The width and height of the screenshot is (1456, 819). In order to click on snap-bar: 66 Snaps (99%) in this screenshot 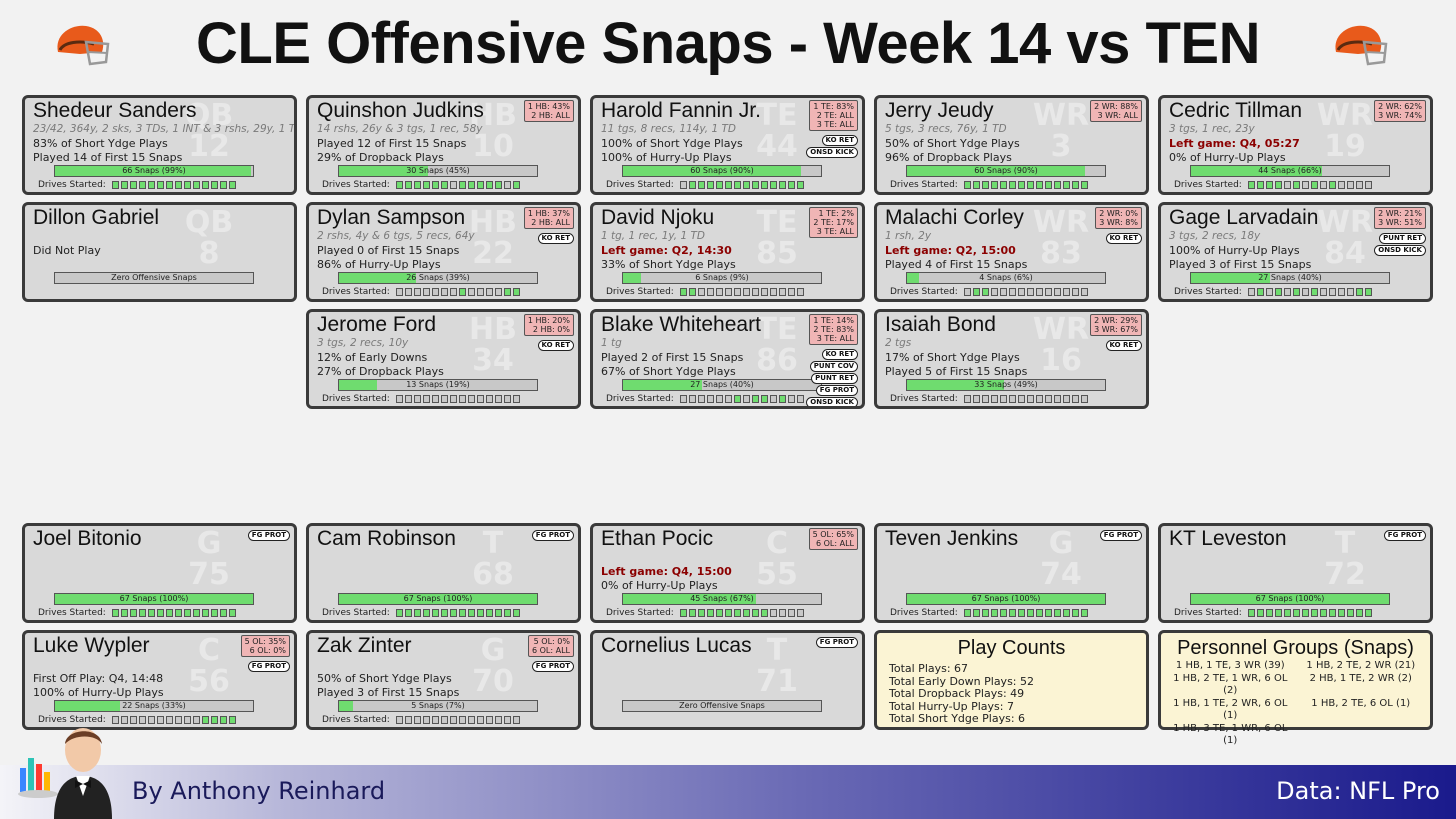, I will do `click(154, 171)`.